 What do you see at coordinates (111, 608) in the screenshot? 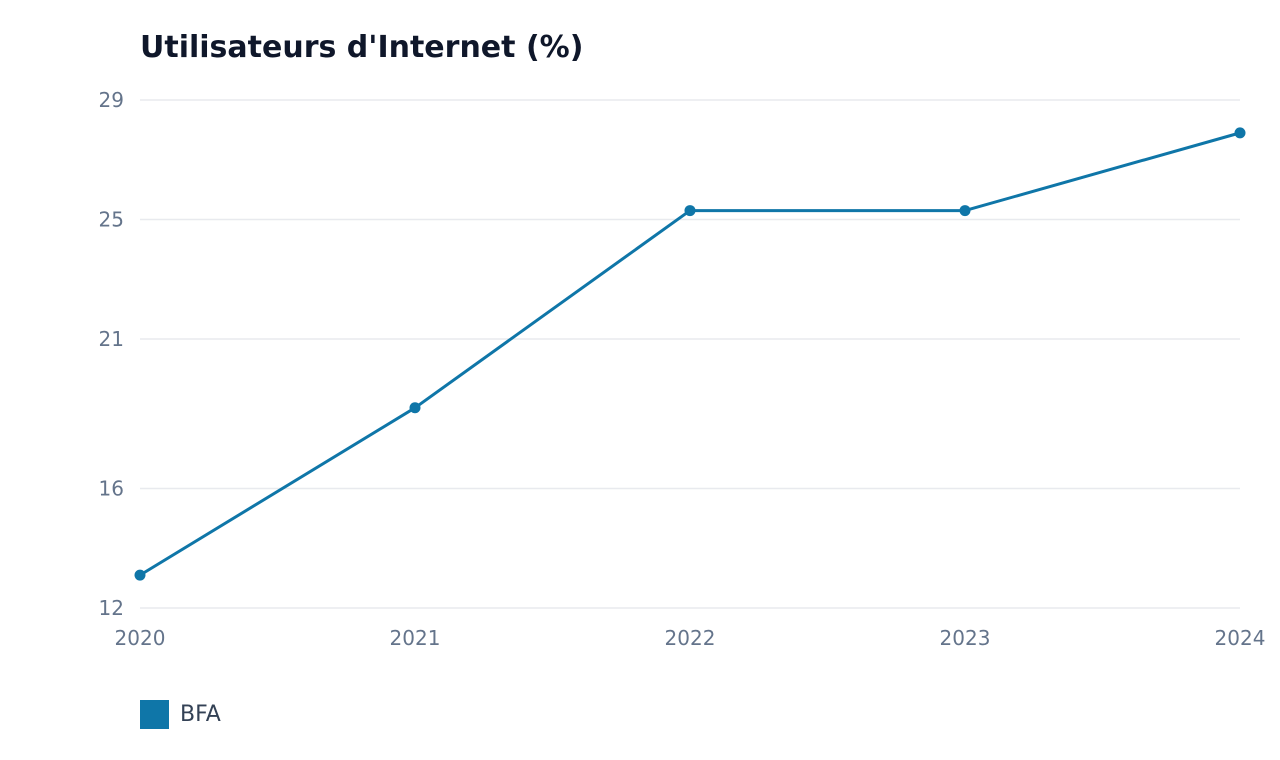
I see `y-tick-label: 12` at bounding box center [111, 608].